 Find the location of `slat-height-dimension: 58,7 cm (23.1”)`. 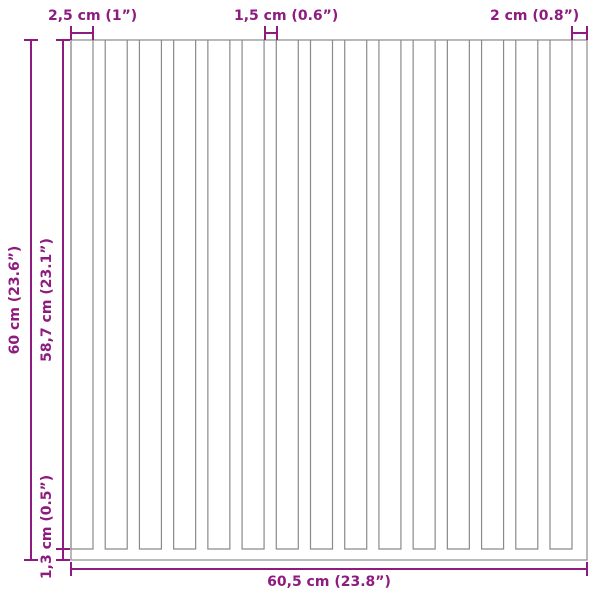

slat-height-dimension: 58,7 cm (23.1”) is located at coordinates (54, 294).